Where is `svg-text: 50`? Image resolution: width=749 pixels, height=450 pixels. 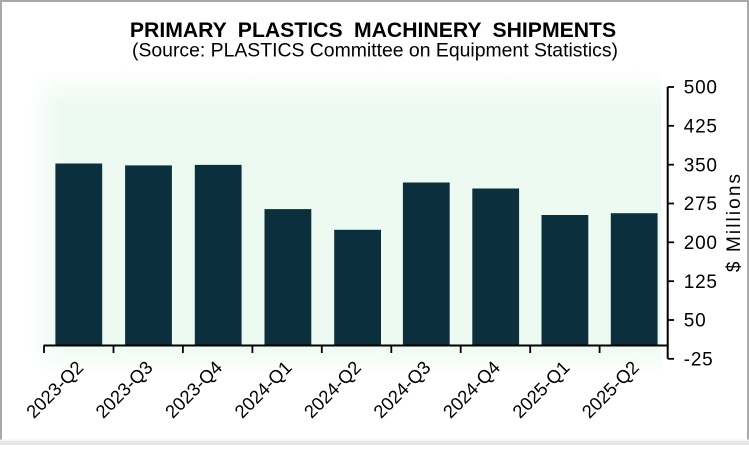
svg-text: 50 is located at coordinates (695, 321).